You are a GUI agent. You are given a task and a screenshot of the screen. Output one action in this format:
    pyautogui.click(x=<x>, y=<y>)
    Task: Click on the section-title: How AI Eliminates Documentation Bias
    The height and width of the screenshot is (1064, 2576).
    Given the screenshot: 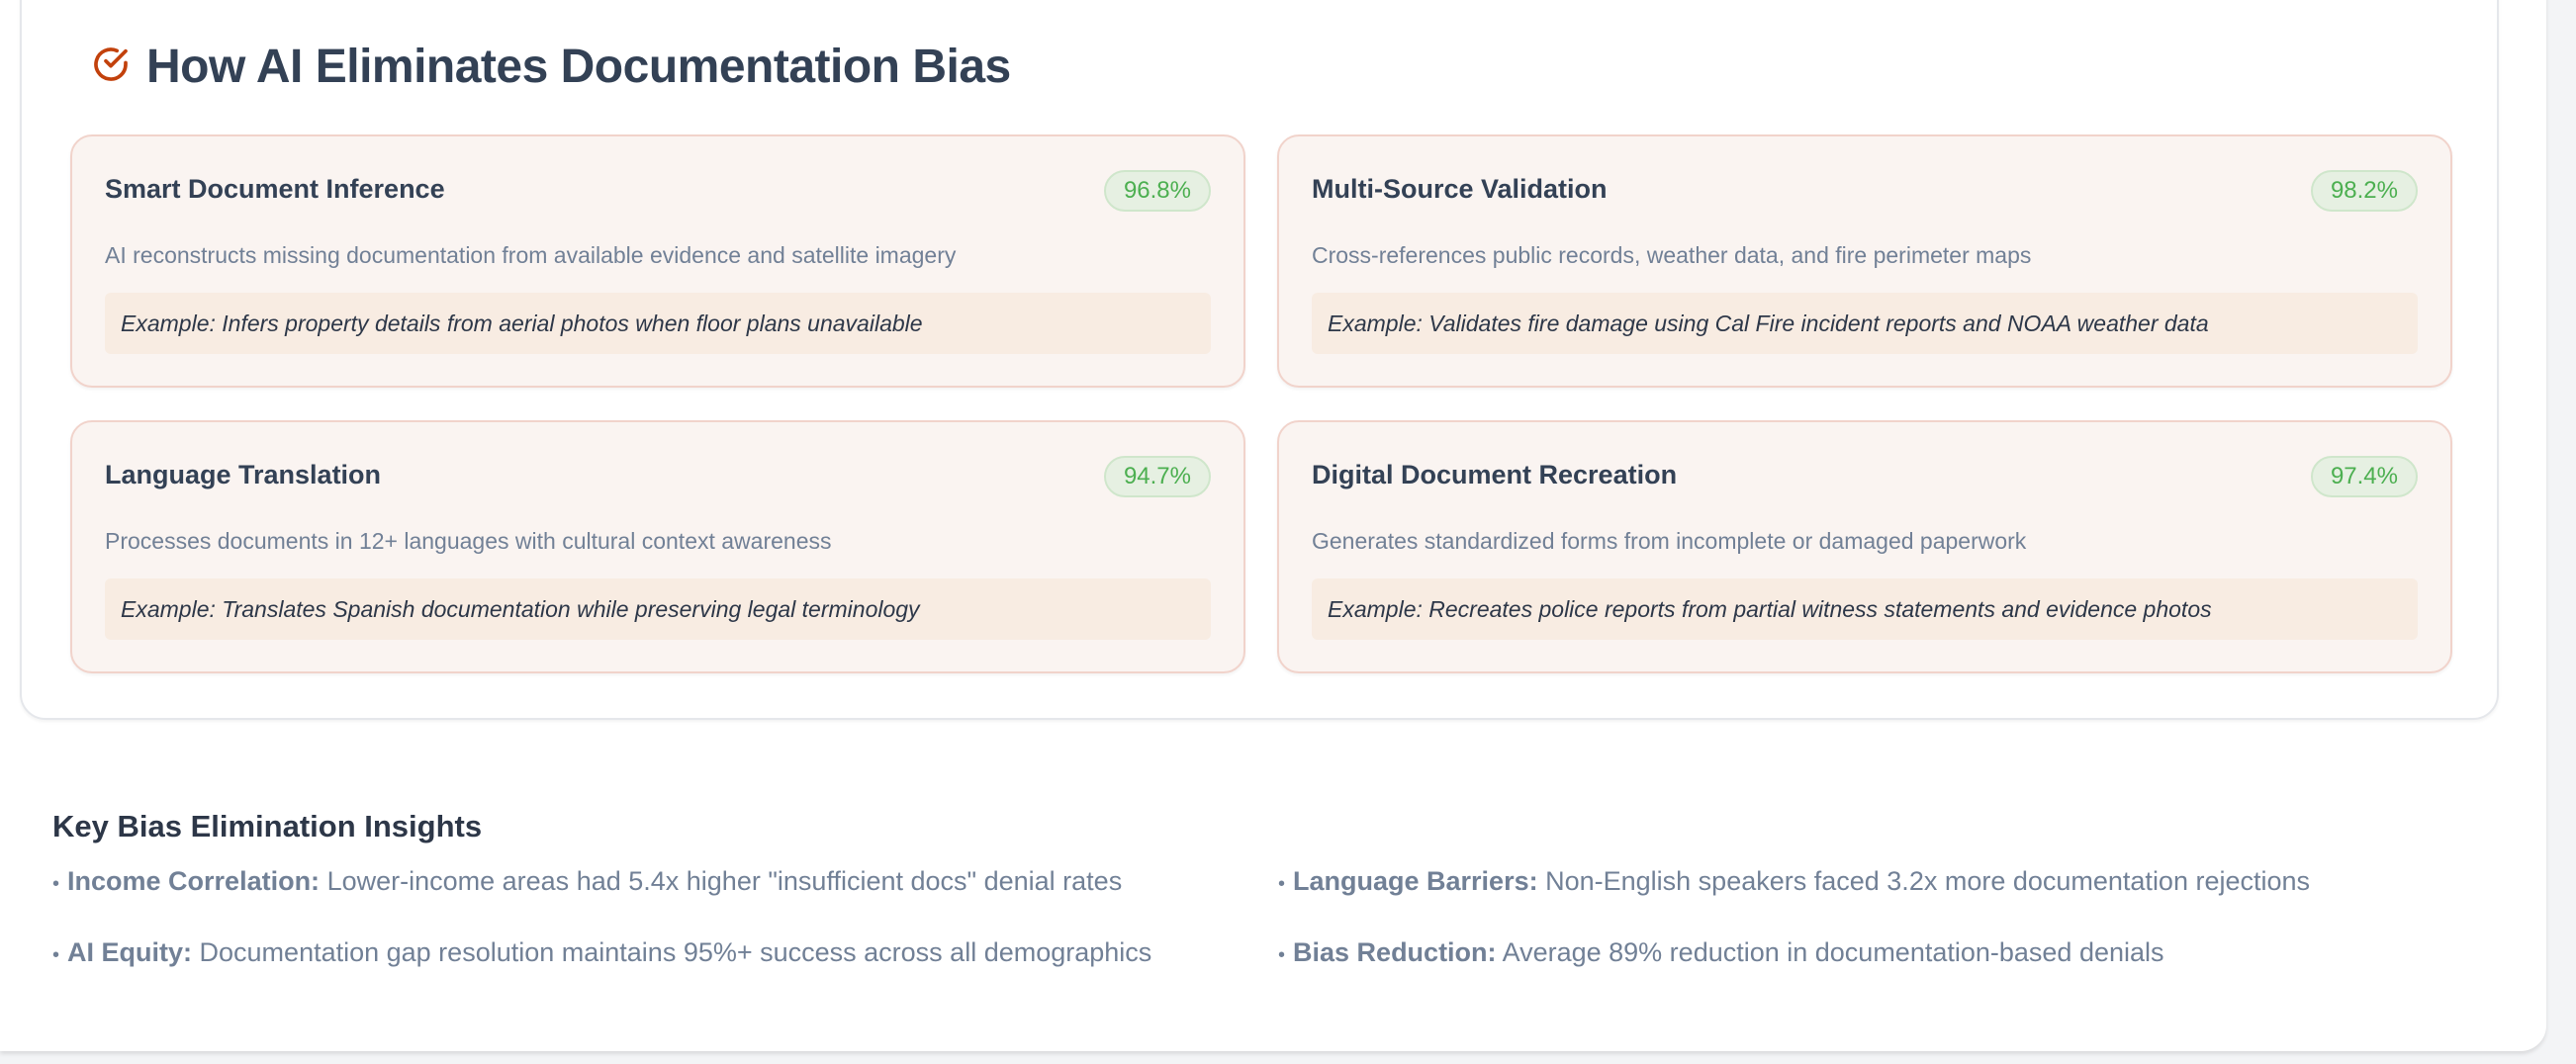 What is the action you would take?
    pyautogui.click(x=578, y=67)
    